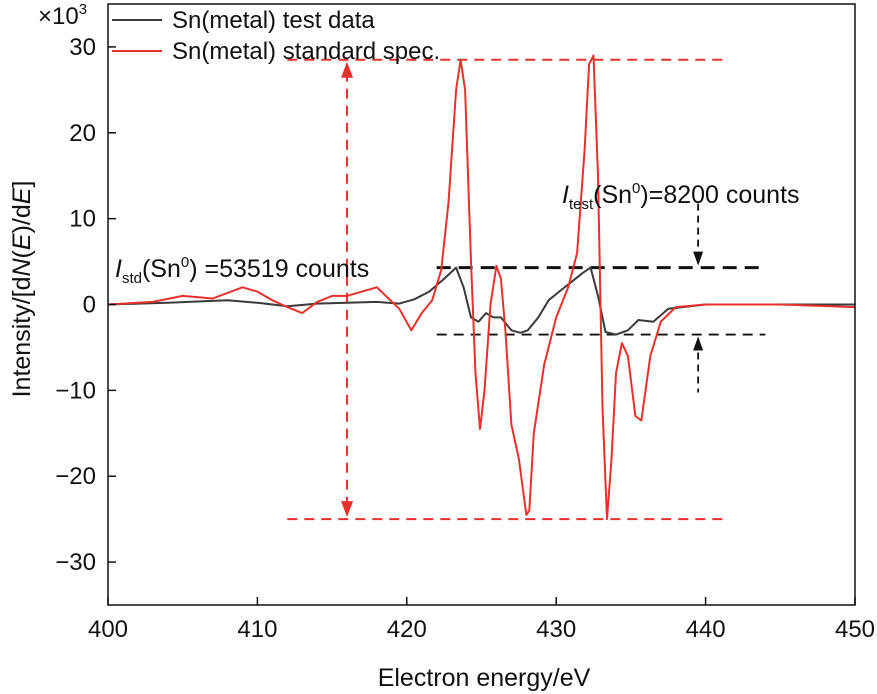 The image size is (877, 694). What do you see at coordinates (83, 9) in the screenshot?
I see `y-multiplier-exponent: 3` at bounding box center [83, 9].